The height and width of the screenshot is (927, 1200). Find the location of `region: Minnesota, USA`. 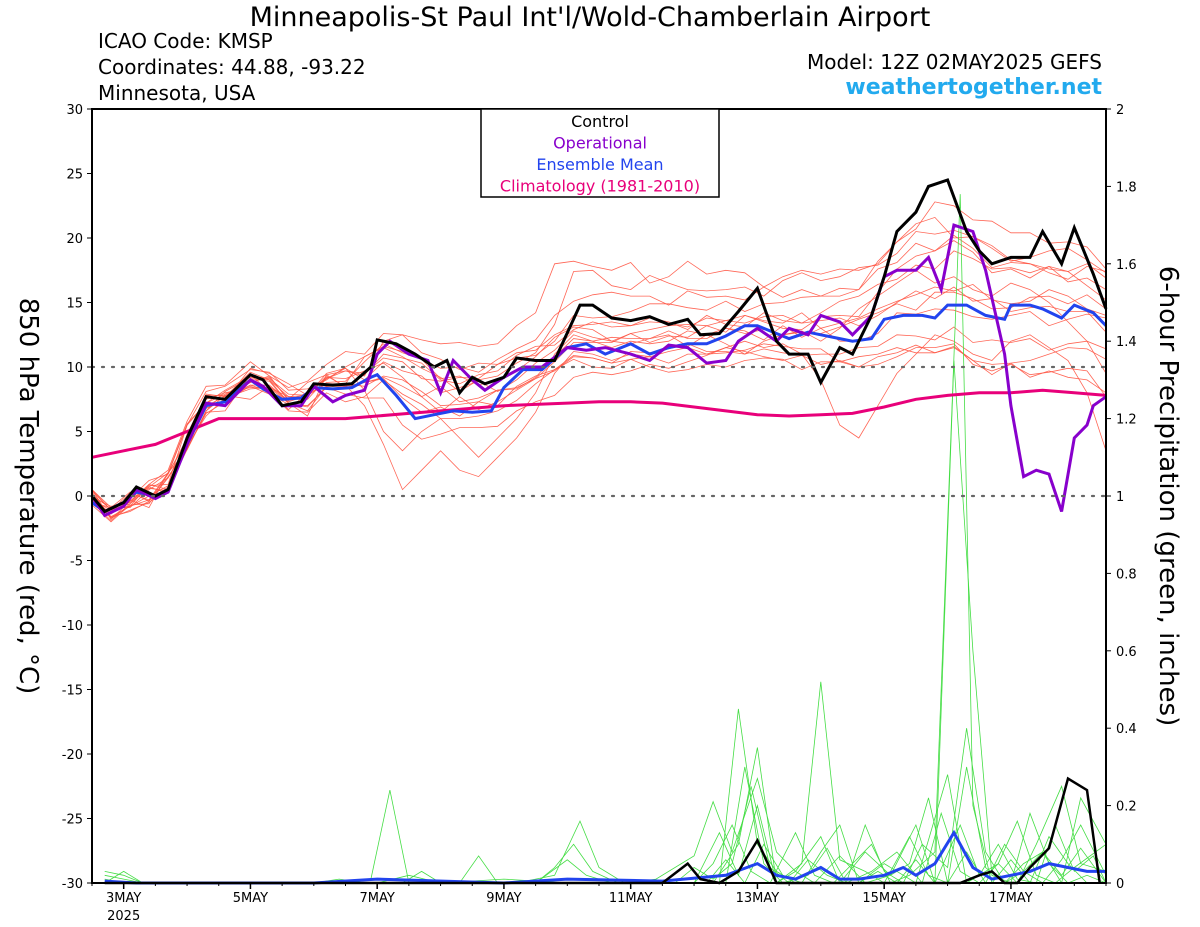

region: Minnesota, USA is located at coordinates (177, 93).